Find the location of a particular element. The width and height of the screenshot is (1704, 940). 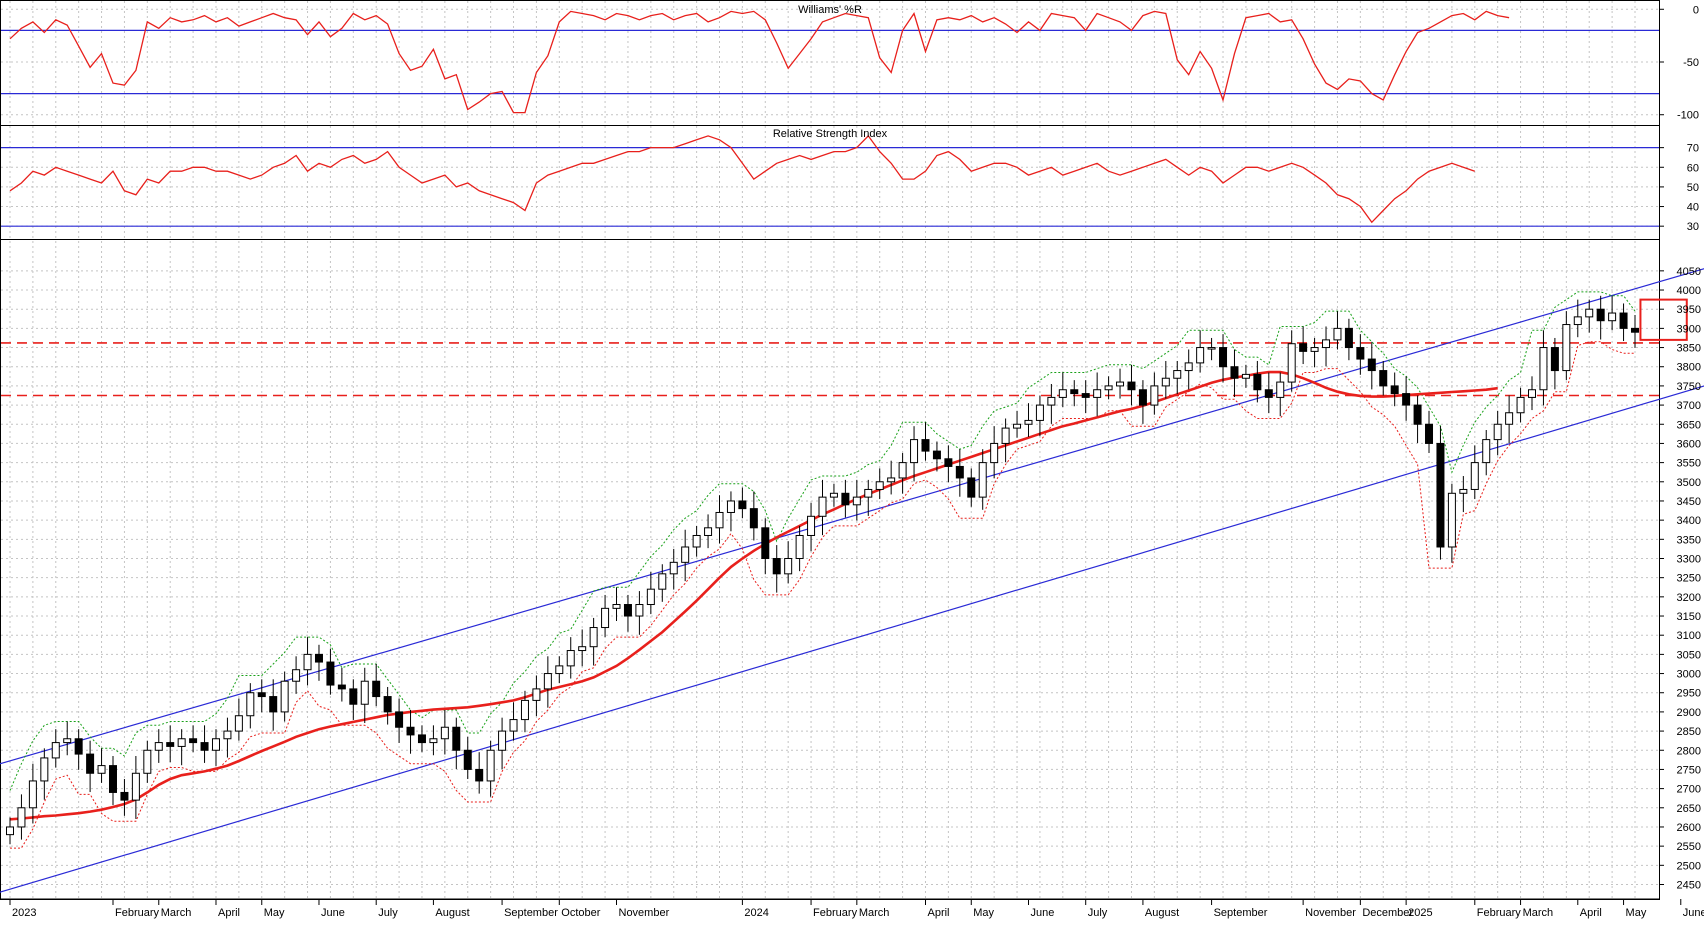

highlight-box is located at coordinates (1663, 319).